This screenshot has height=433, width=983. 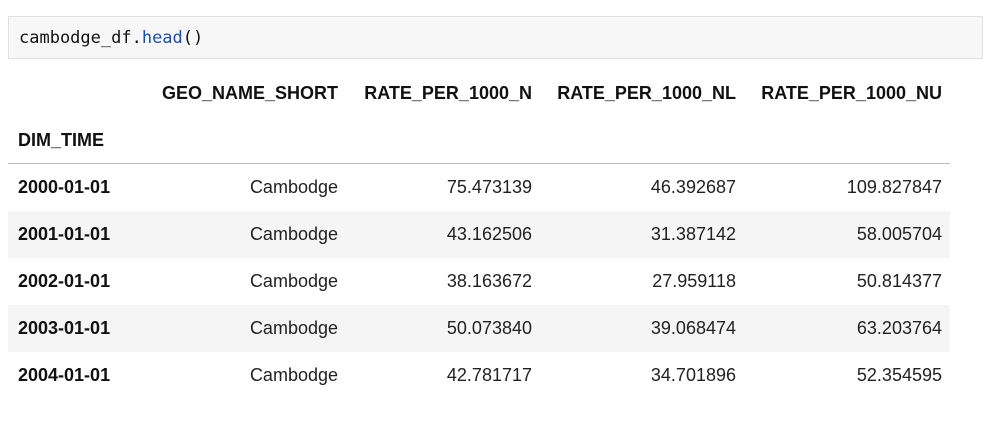 I want to click on cell-rate-n: 42.781717, so click(x=489, y=374).